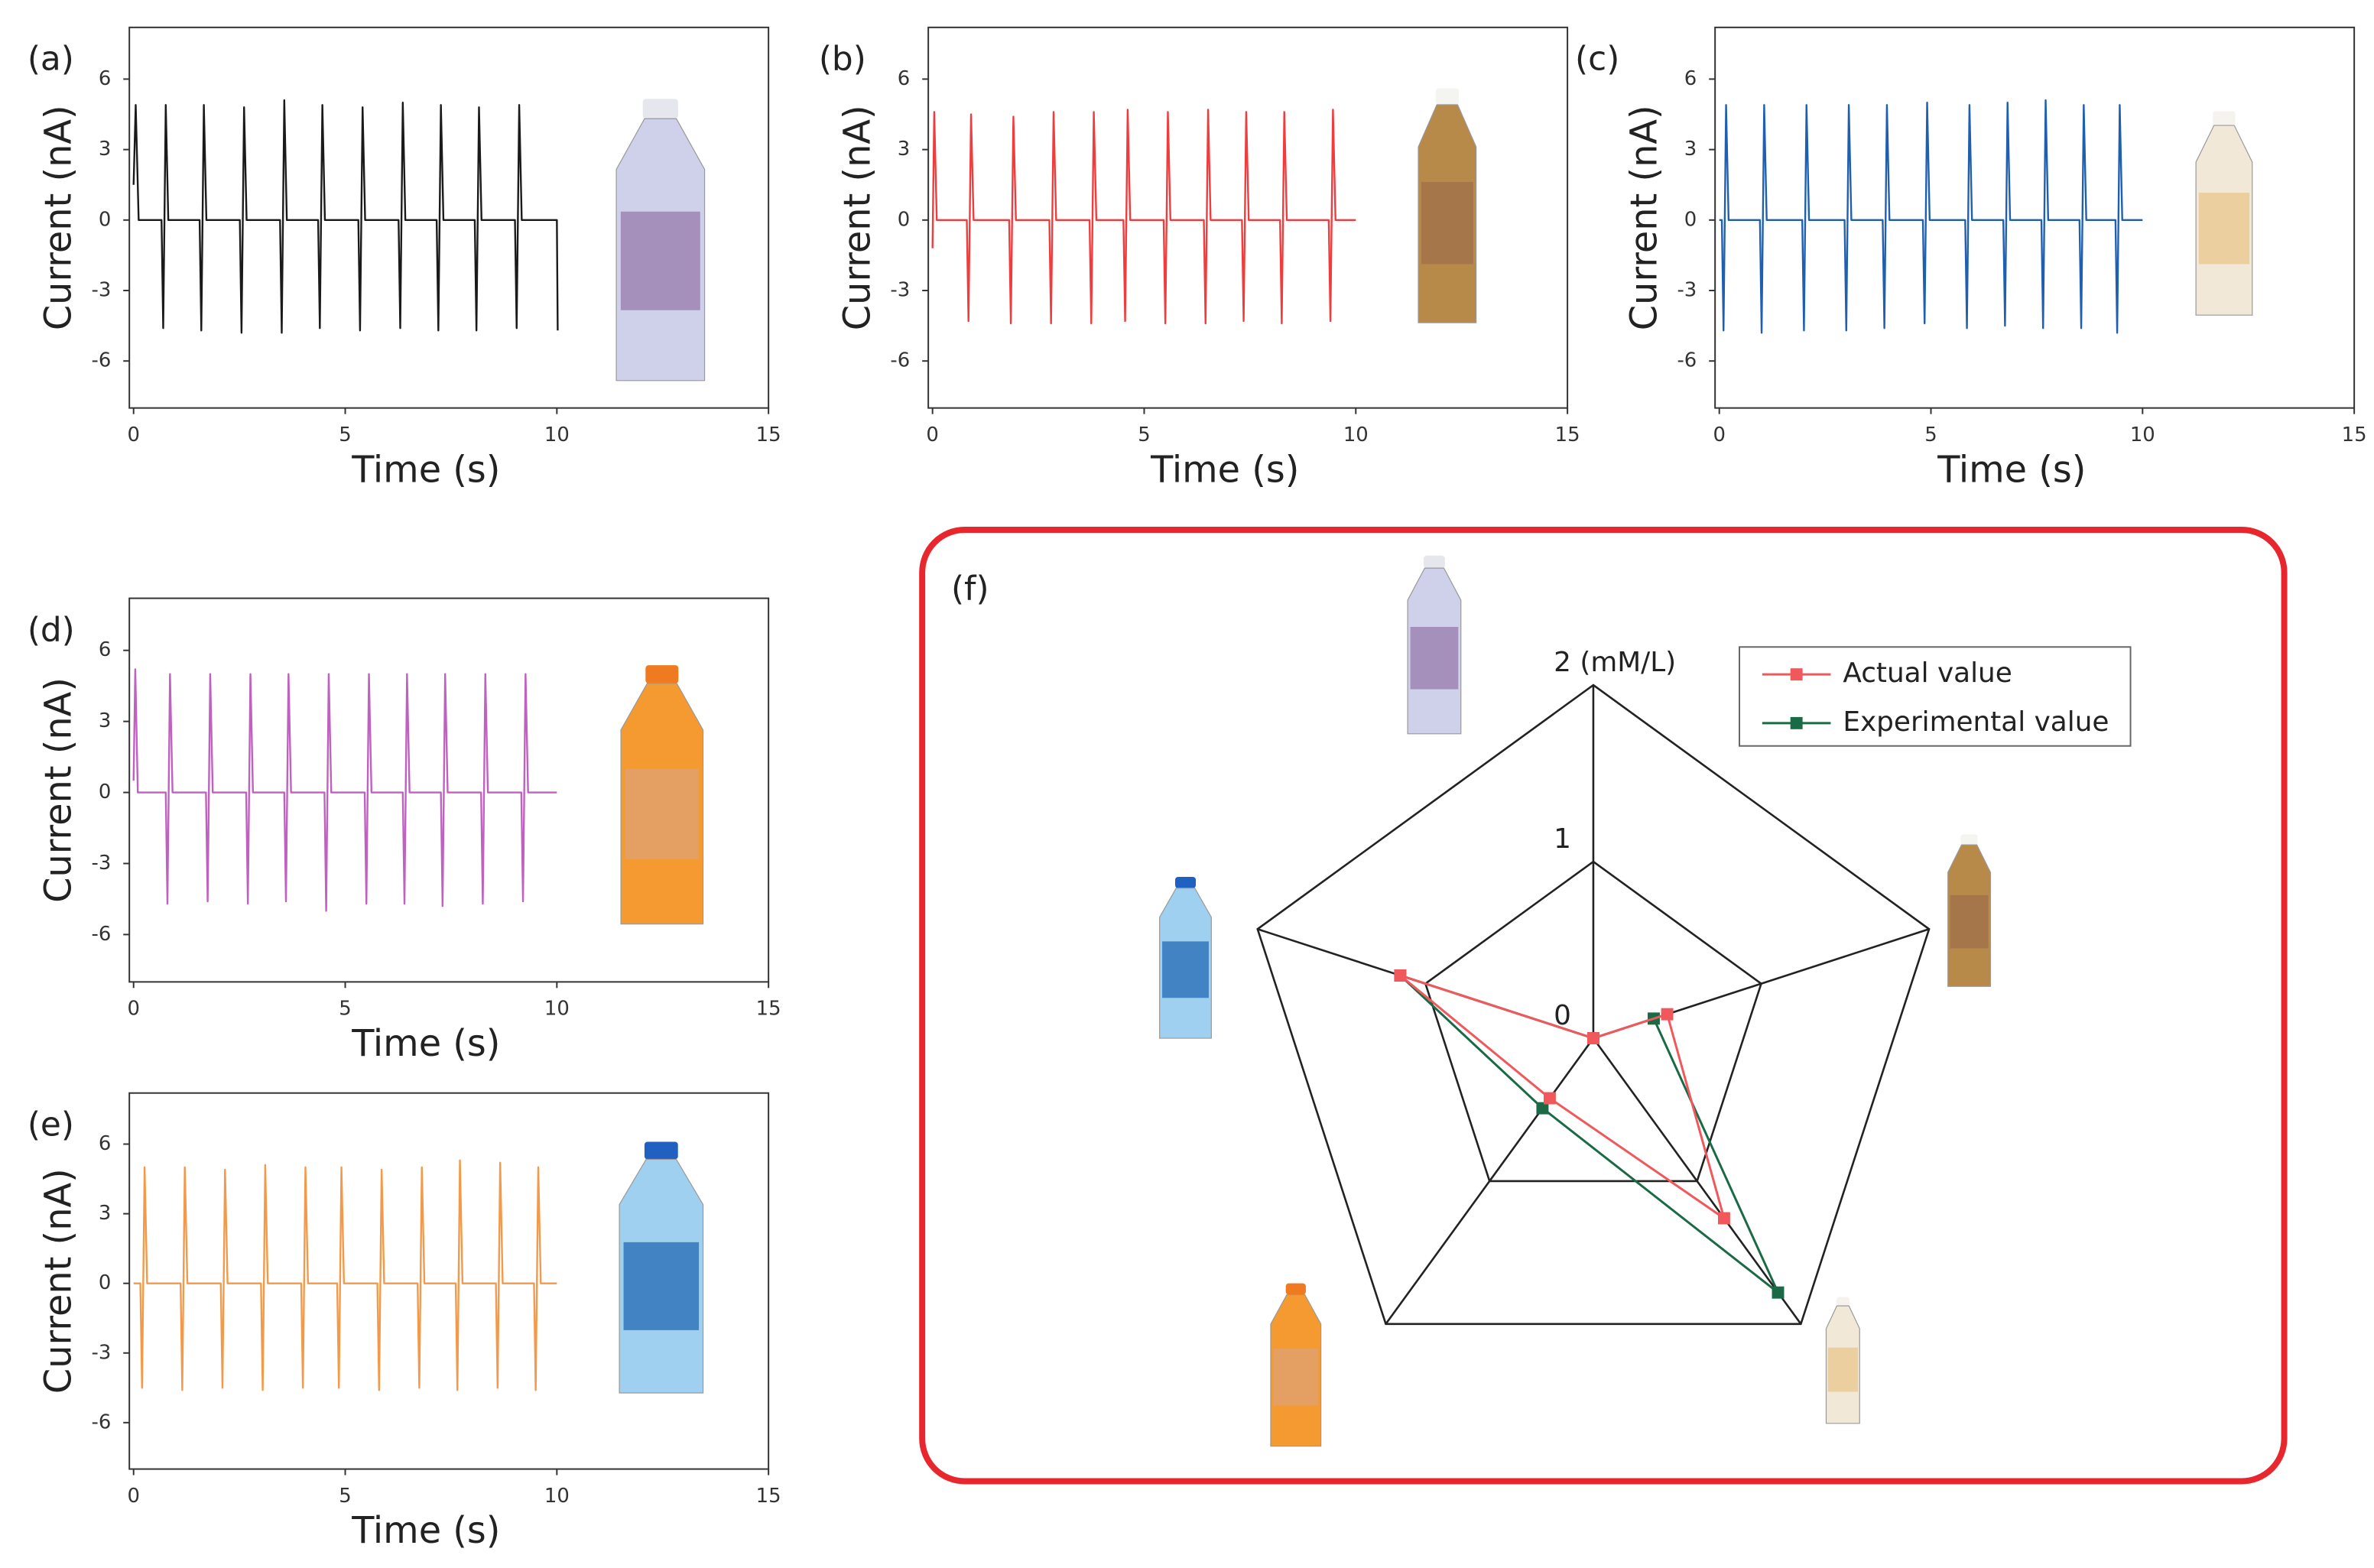  Describe the element at coordinates (1562, 839) in the screenshot. I see `r-tick-label: 1` at that location.